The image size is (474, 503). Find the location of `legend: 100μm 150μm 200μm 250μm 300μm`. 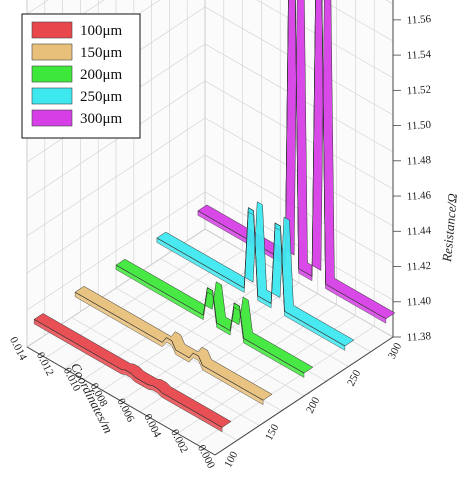

legend: 100μm 150μm 200μm 250μm 300μm is located at coordinates (81, 76).